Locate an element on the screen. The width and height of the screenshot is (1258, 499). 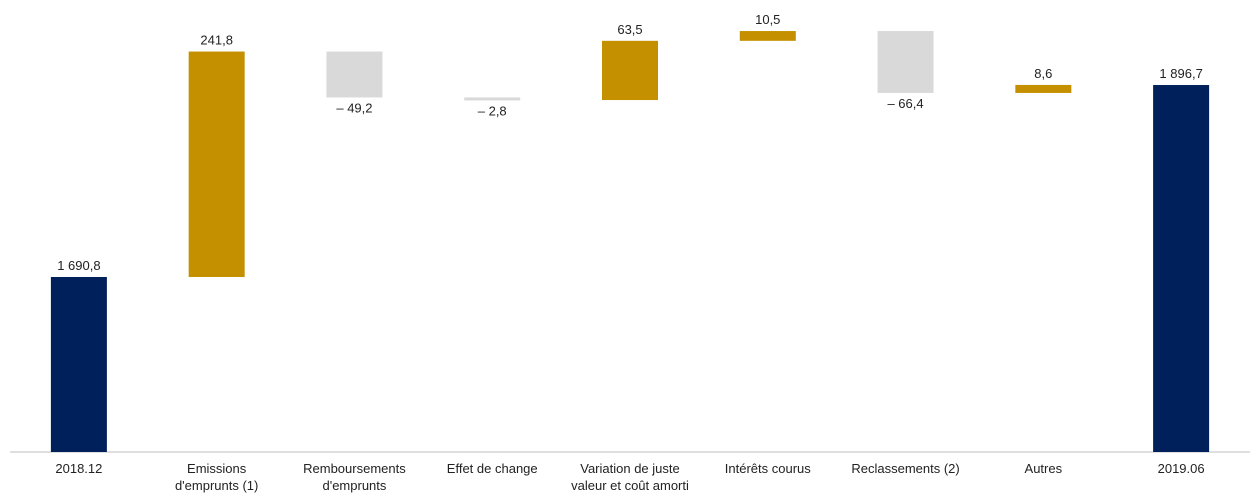
value-label: 241,8 is located at coordinates (216, 40).